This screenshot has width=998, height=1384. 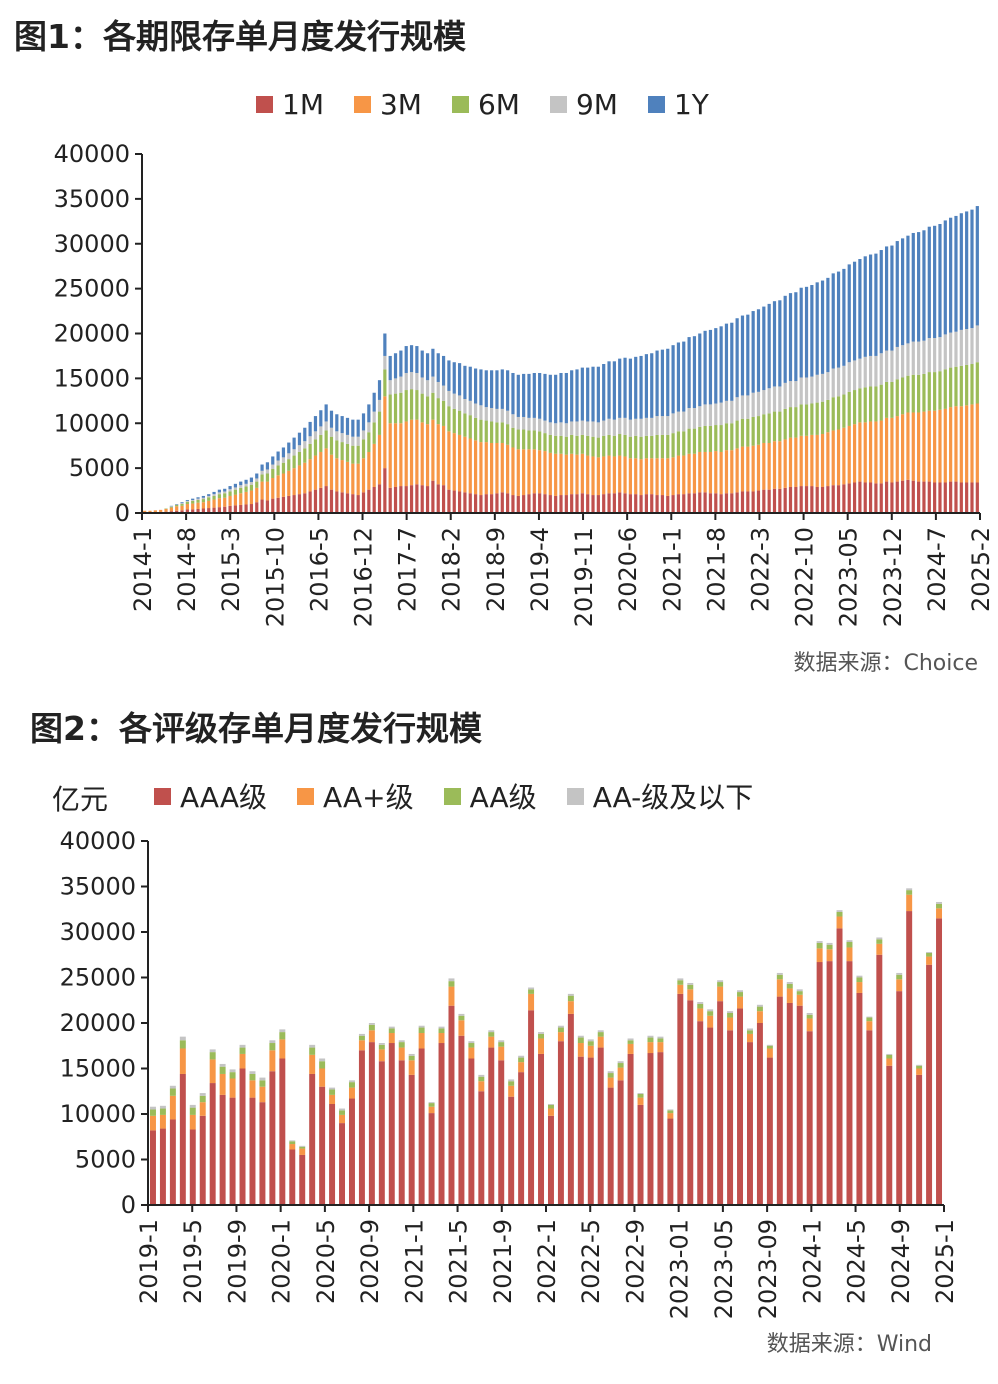 What do you see at coordinates (672, 569) in the screenshot?
I see `figure-1-x-tick-label: 2021-1` at bounding box center [672, 569].